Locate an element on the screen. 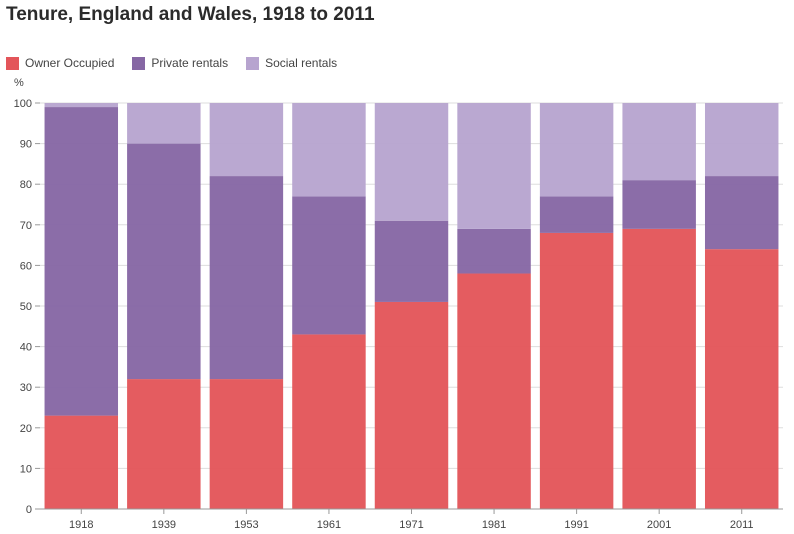  legend-item-private-rentals: Private rentals is located at coordinates (180, 63).